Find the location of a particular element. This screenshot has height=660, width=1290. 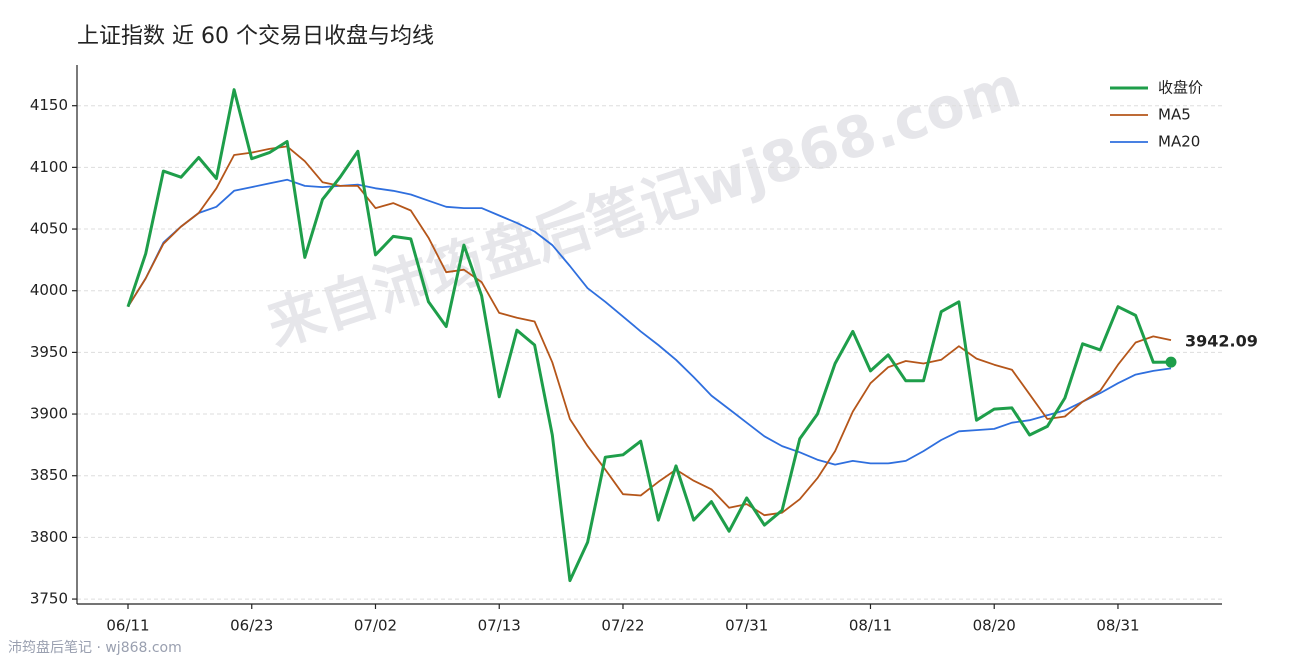

legend-label: MA20 is located at coordinates (1179, 142).